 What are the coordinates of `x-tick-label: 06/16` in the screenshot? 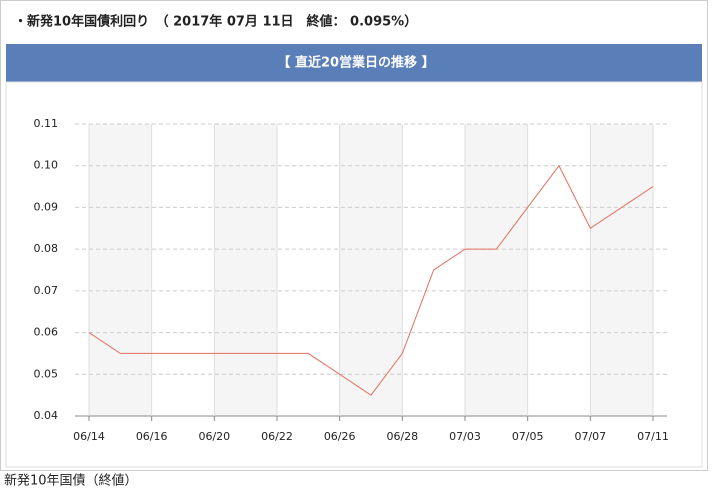 It's located at (152, 436).